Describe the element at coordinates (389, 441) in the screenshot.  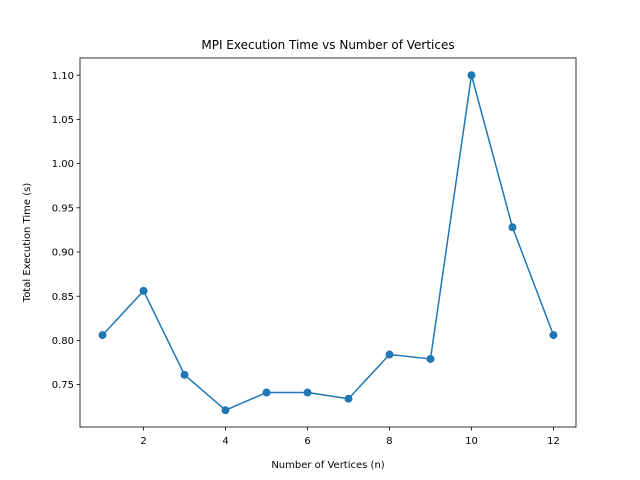
I see `x-tick-label: 8` at that location.